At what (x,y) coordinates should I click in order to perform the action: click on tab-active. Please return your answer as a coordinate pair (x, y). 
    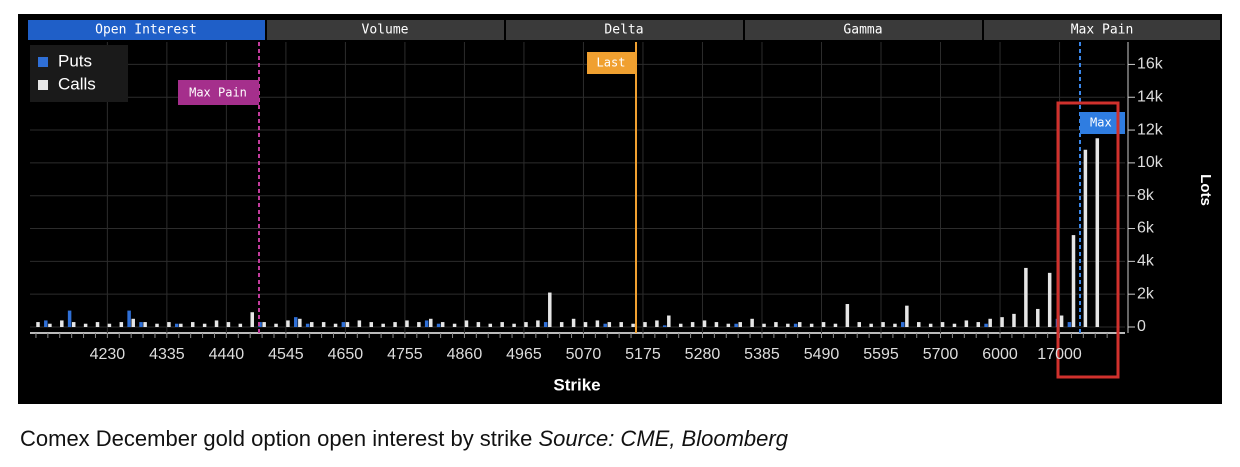
    Looking at the image, I should click on (146, 30).